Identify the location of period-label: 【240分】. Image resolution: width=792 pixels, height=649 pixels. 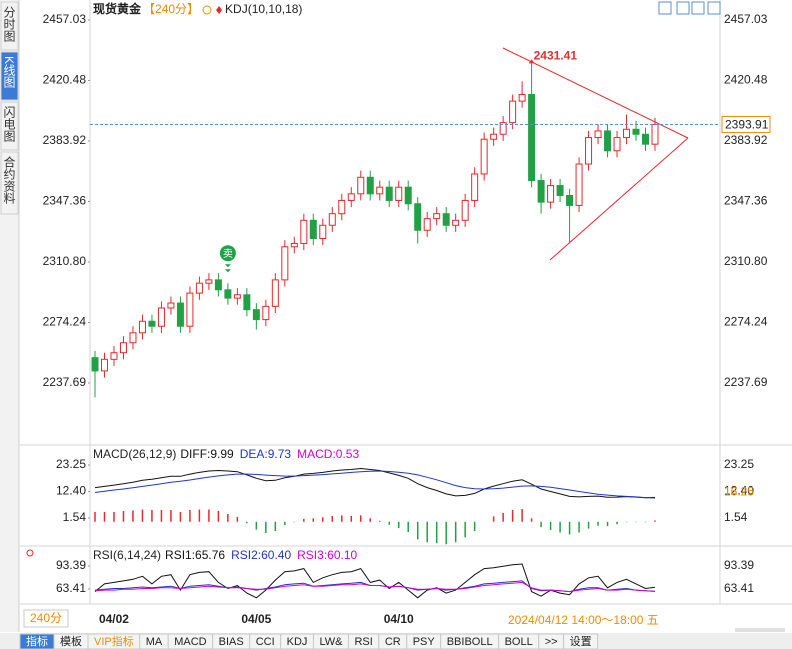
(171, 9).